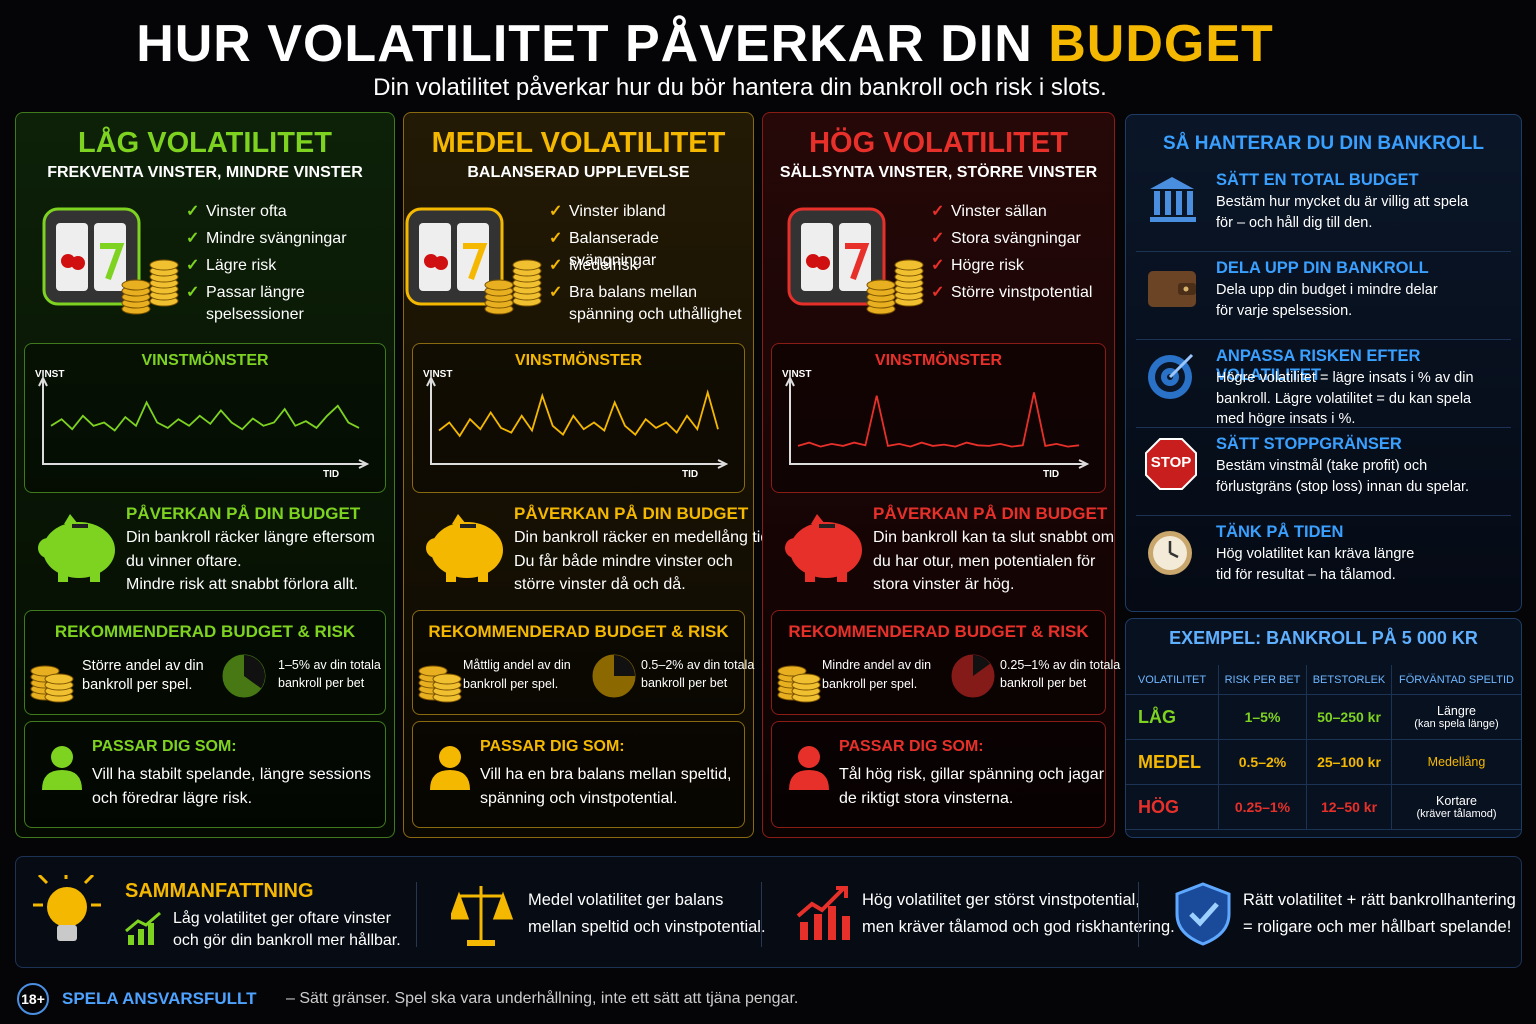 The height and width of the screenshot is (1024, 1536). Describe the element at coordinates (799, 680) in the screenshot. I see `coins-icon` at that location.